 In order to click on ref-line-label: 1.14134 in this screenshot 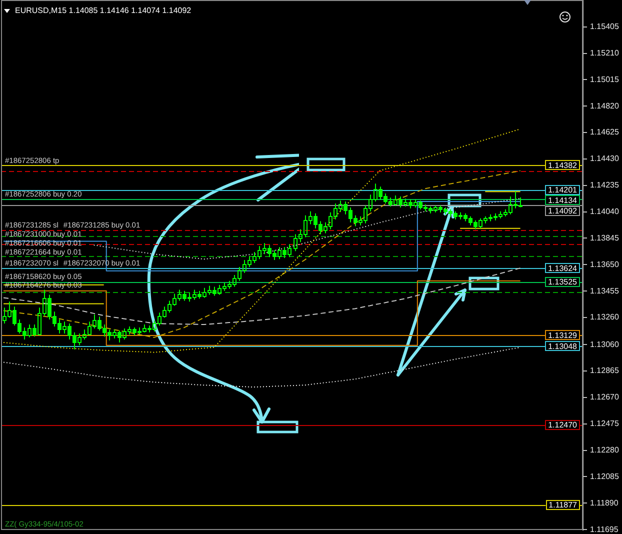, I will do `click(563, 201)`.